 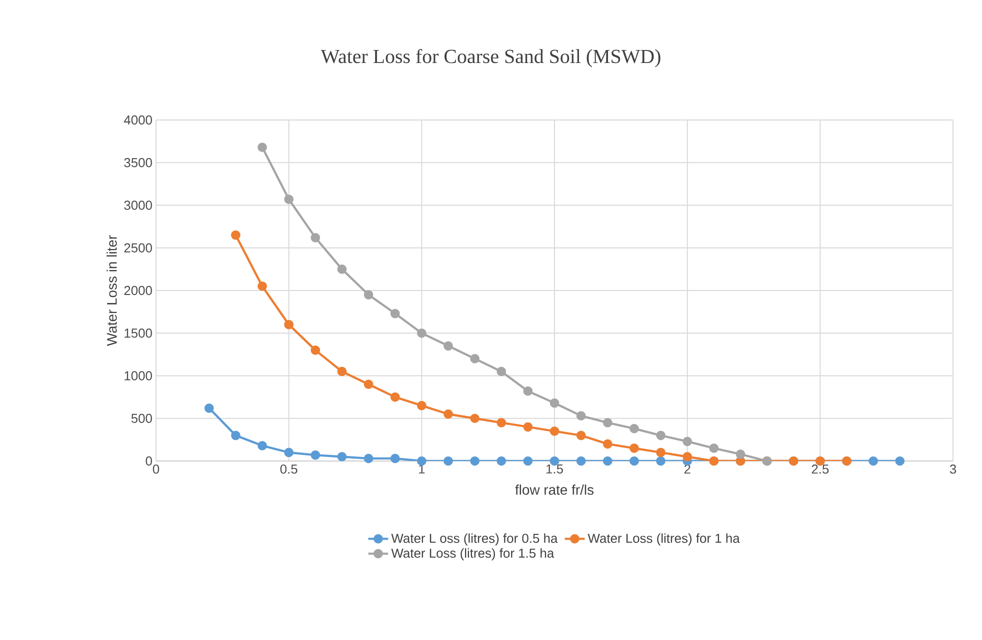 I want to click on x-tick-label: 1.5, so click(x=554, y=469).